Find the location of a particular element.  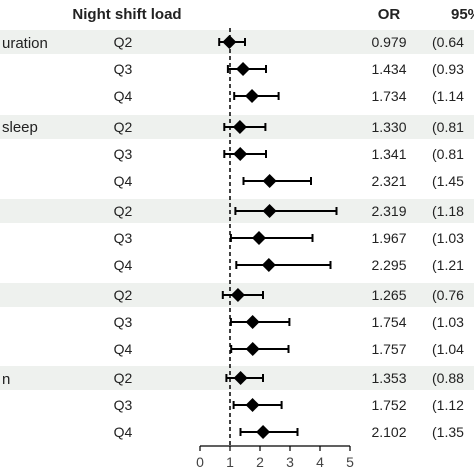

or-value-g1-q3: 1.341 is located at coordinates (388, 154).